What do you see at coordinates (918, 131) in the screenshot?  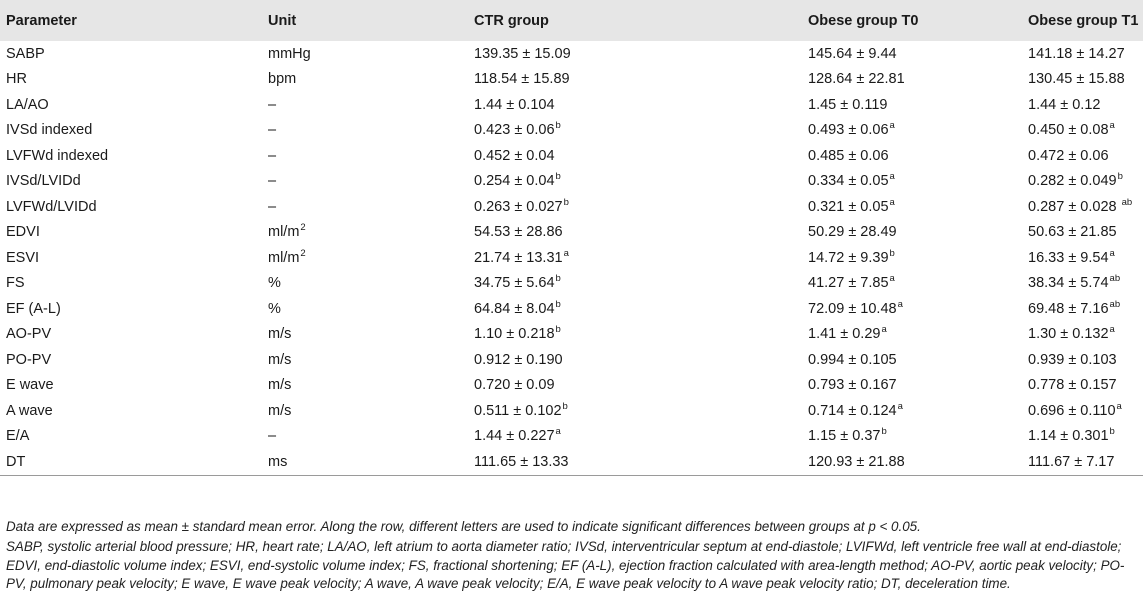 I see `cell-obese-t0-value: 0.493 ± 0.06a` at bounding box center [918, 131].